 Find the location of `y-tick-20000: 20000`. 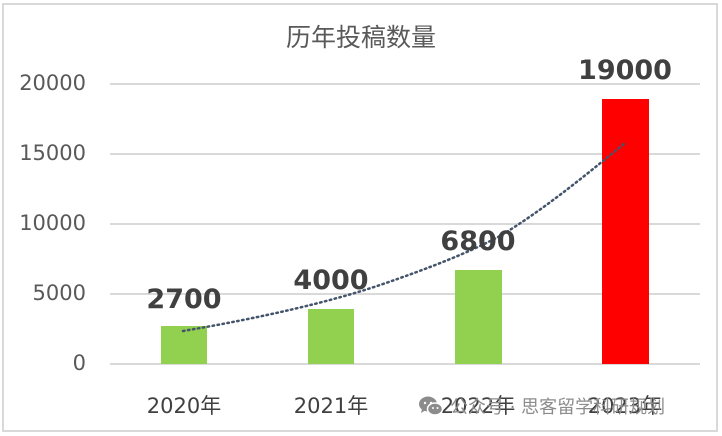

y-tick-20000: 20000 is located at coordinates (52, 83).